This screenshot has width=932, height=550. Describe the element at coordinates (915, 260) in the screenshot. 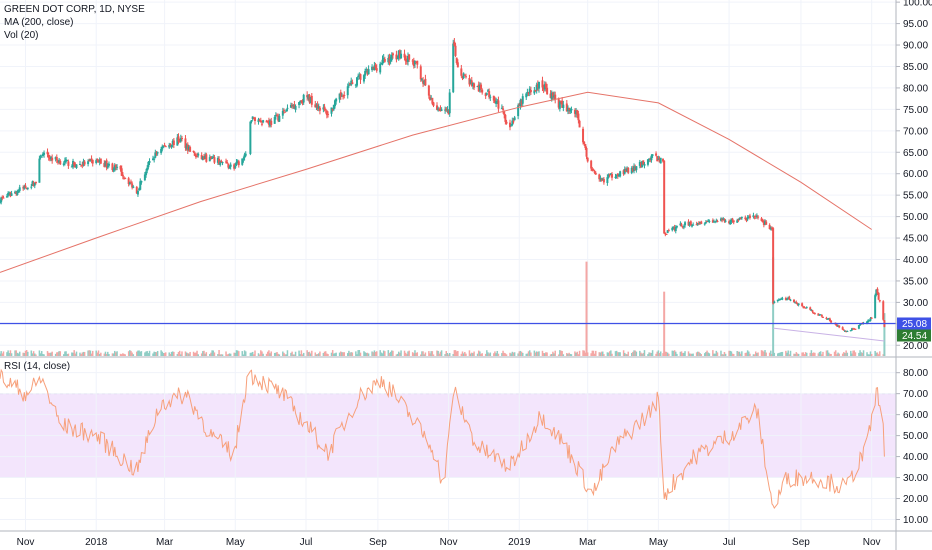

I see `y-tick-label: 40.00` at that location.